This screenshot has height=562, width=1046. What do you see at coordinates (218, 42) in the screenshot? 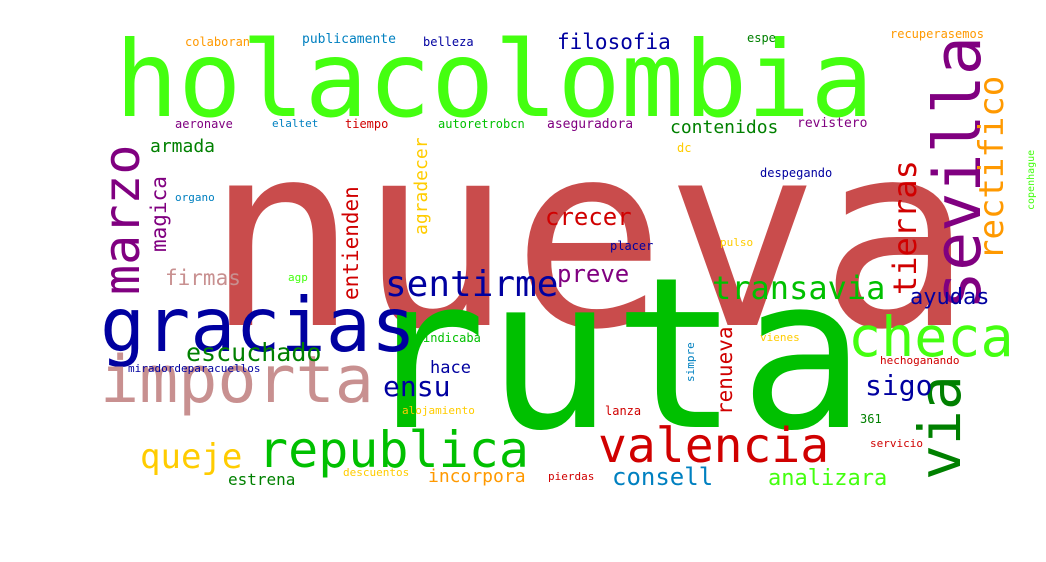
I see `cloud-word-35: colaboran` at bounding box center [218, 42].